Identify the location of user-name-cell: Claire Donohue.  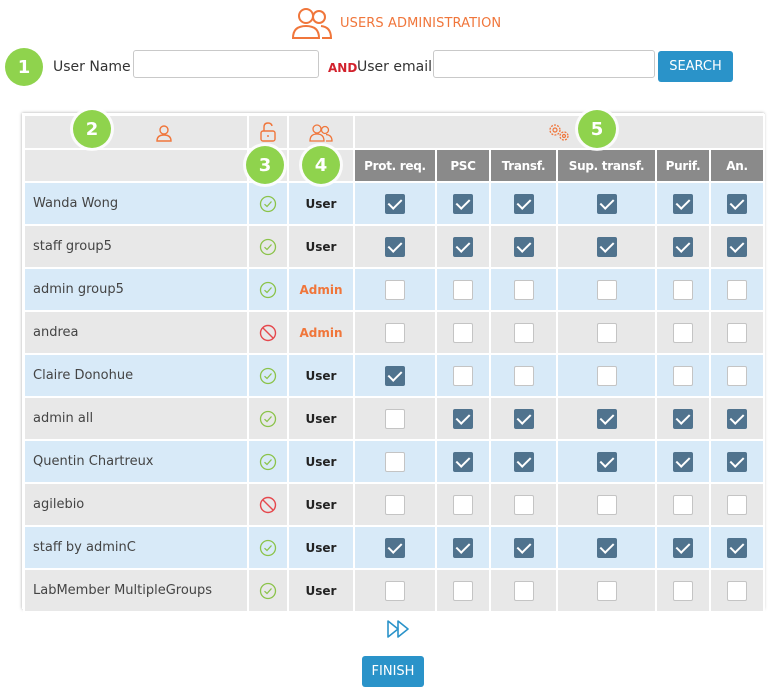
(136, 375).